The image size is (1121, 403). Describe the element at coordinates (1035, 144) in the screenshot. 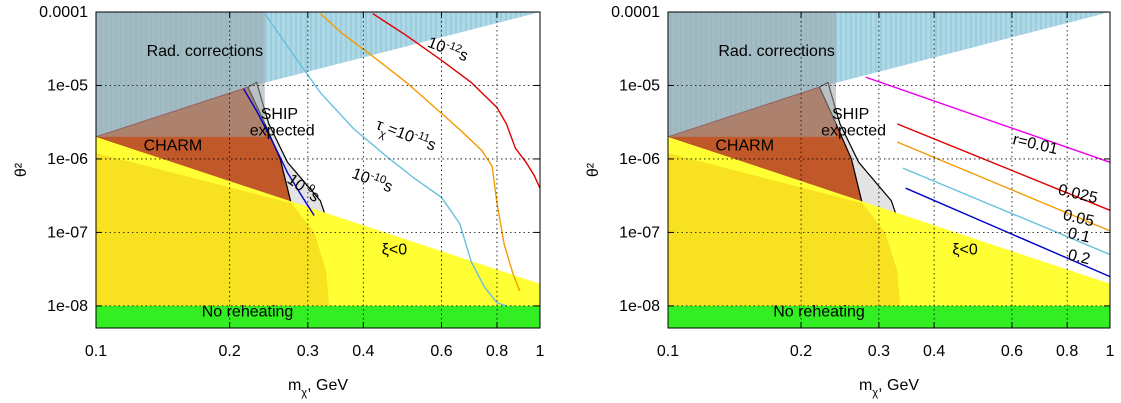

I see `annotation-r-0-01: r=0.01` at that location.